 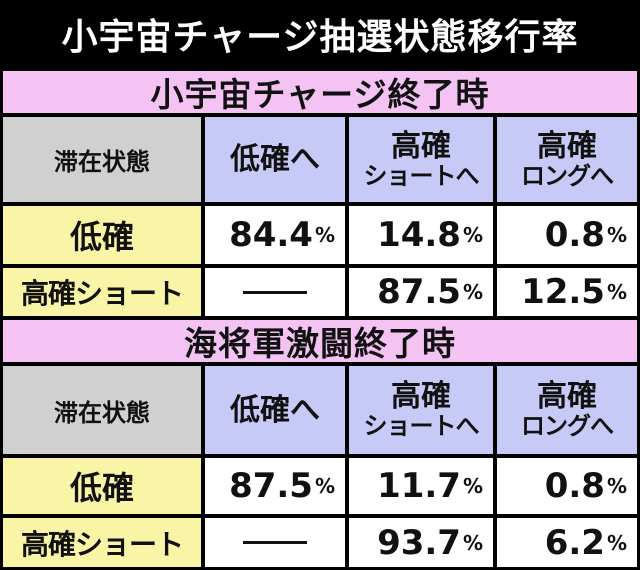 I want to click on value-cell: 93.7%, so click(x=421, y=542).